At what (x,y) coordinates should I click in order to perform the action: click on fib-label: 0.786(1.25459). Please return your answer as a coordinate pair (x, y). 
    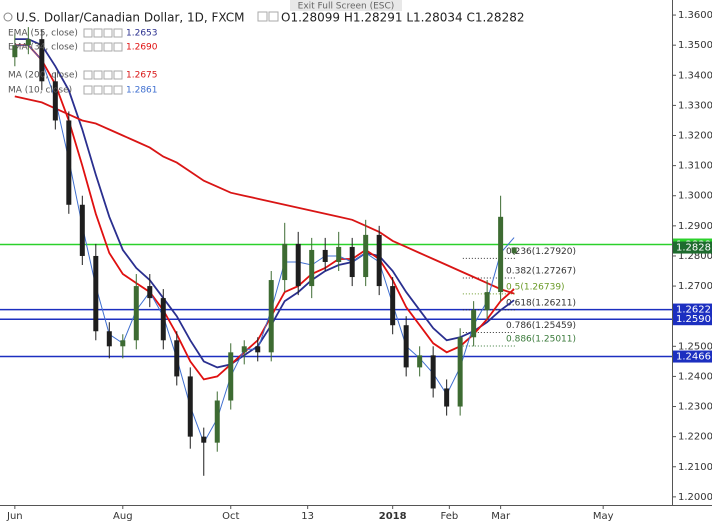
    Looking at the image, I should click on (541, 326).